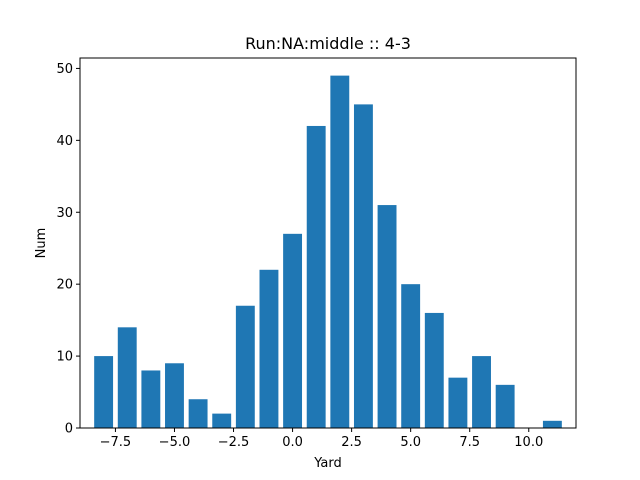 The width and height of the screenshot is (640, 480). What do you see at coordinates (68, 249) in the screenshot?
I see `y-axis-ticks: 0 10 20 30 40 50` at bounding box center [68, 249].